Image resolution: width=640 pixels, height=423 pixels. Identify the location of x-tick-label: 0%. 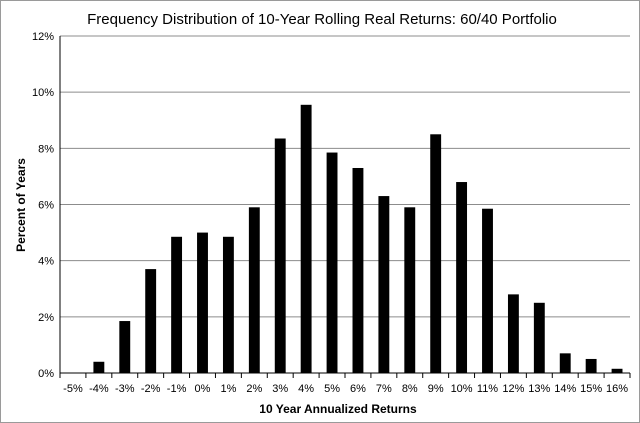
(203, 389).